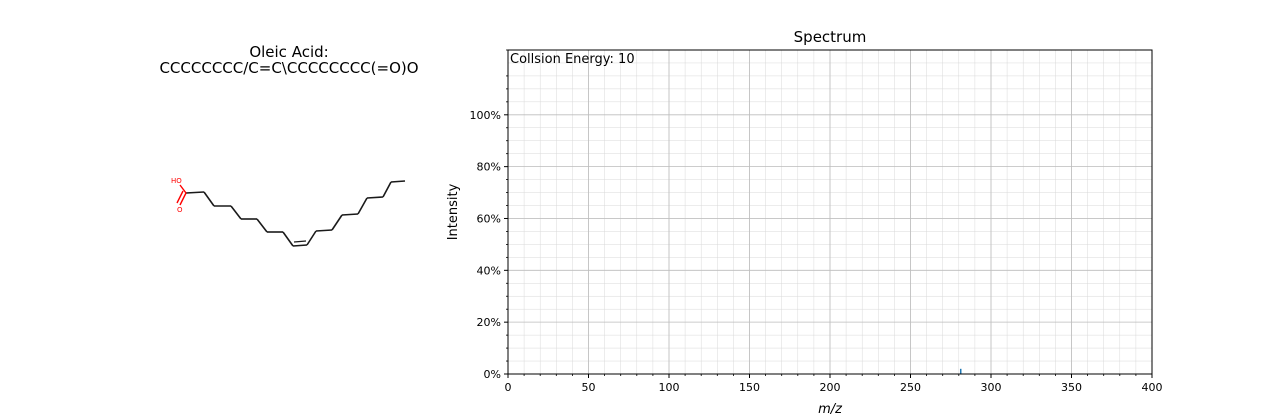 The width and height of the screenshot is (1280, 420). What do you see at coordinates (489, 270) in the screenshot?
I see `y-tick-label: 40%` at bounding box center [489, 270].